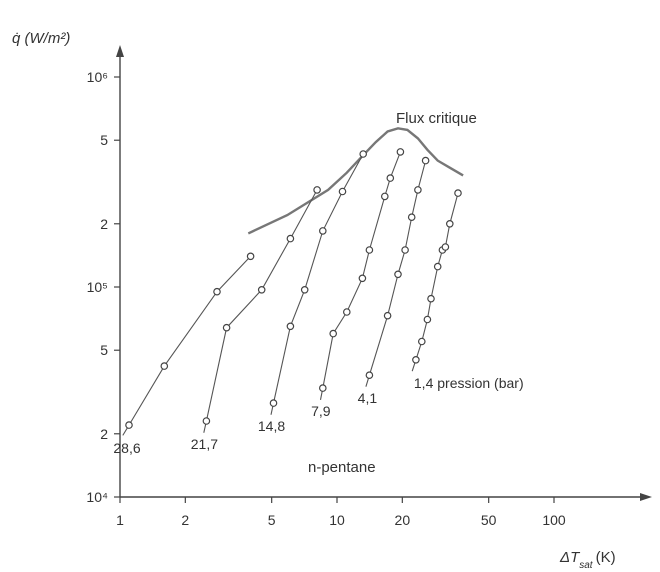  What do you see at coordinates (337, 520) in the screenshot?
I see `x-tick-label: 10` at bounding box center [337, 520].